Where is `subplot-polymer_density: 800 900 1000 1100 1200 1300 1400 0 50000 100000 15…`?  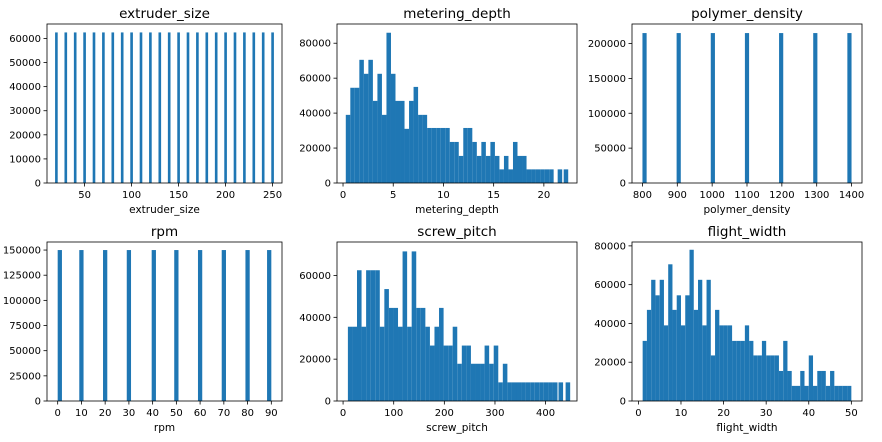 subplot-polymer_density: 800 900 1000 1100 1200 1300 1400 0 50000 100000 15… is located at coordinates (726, 111).